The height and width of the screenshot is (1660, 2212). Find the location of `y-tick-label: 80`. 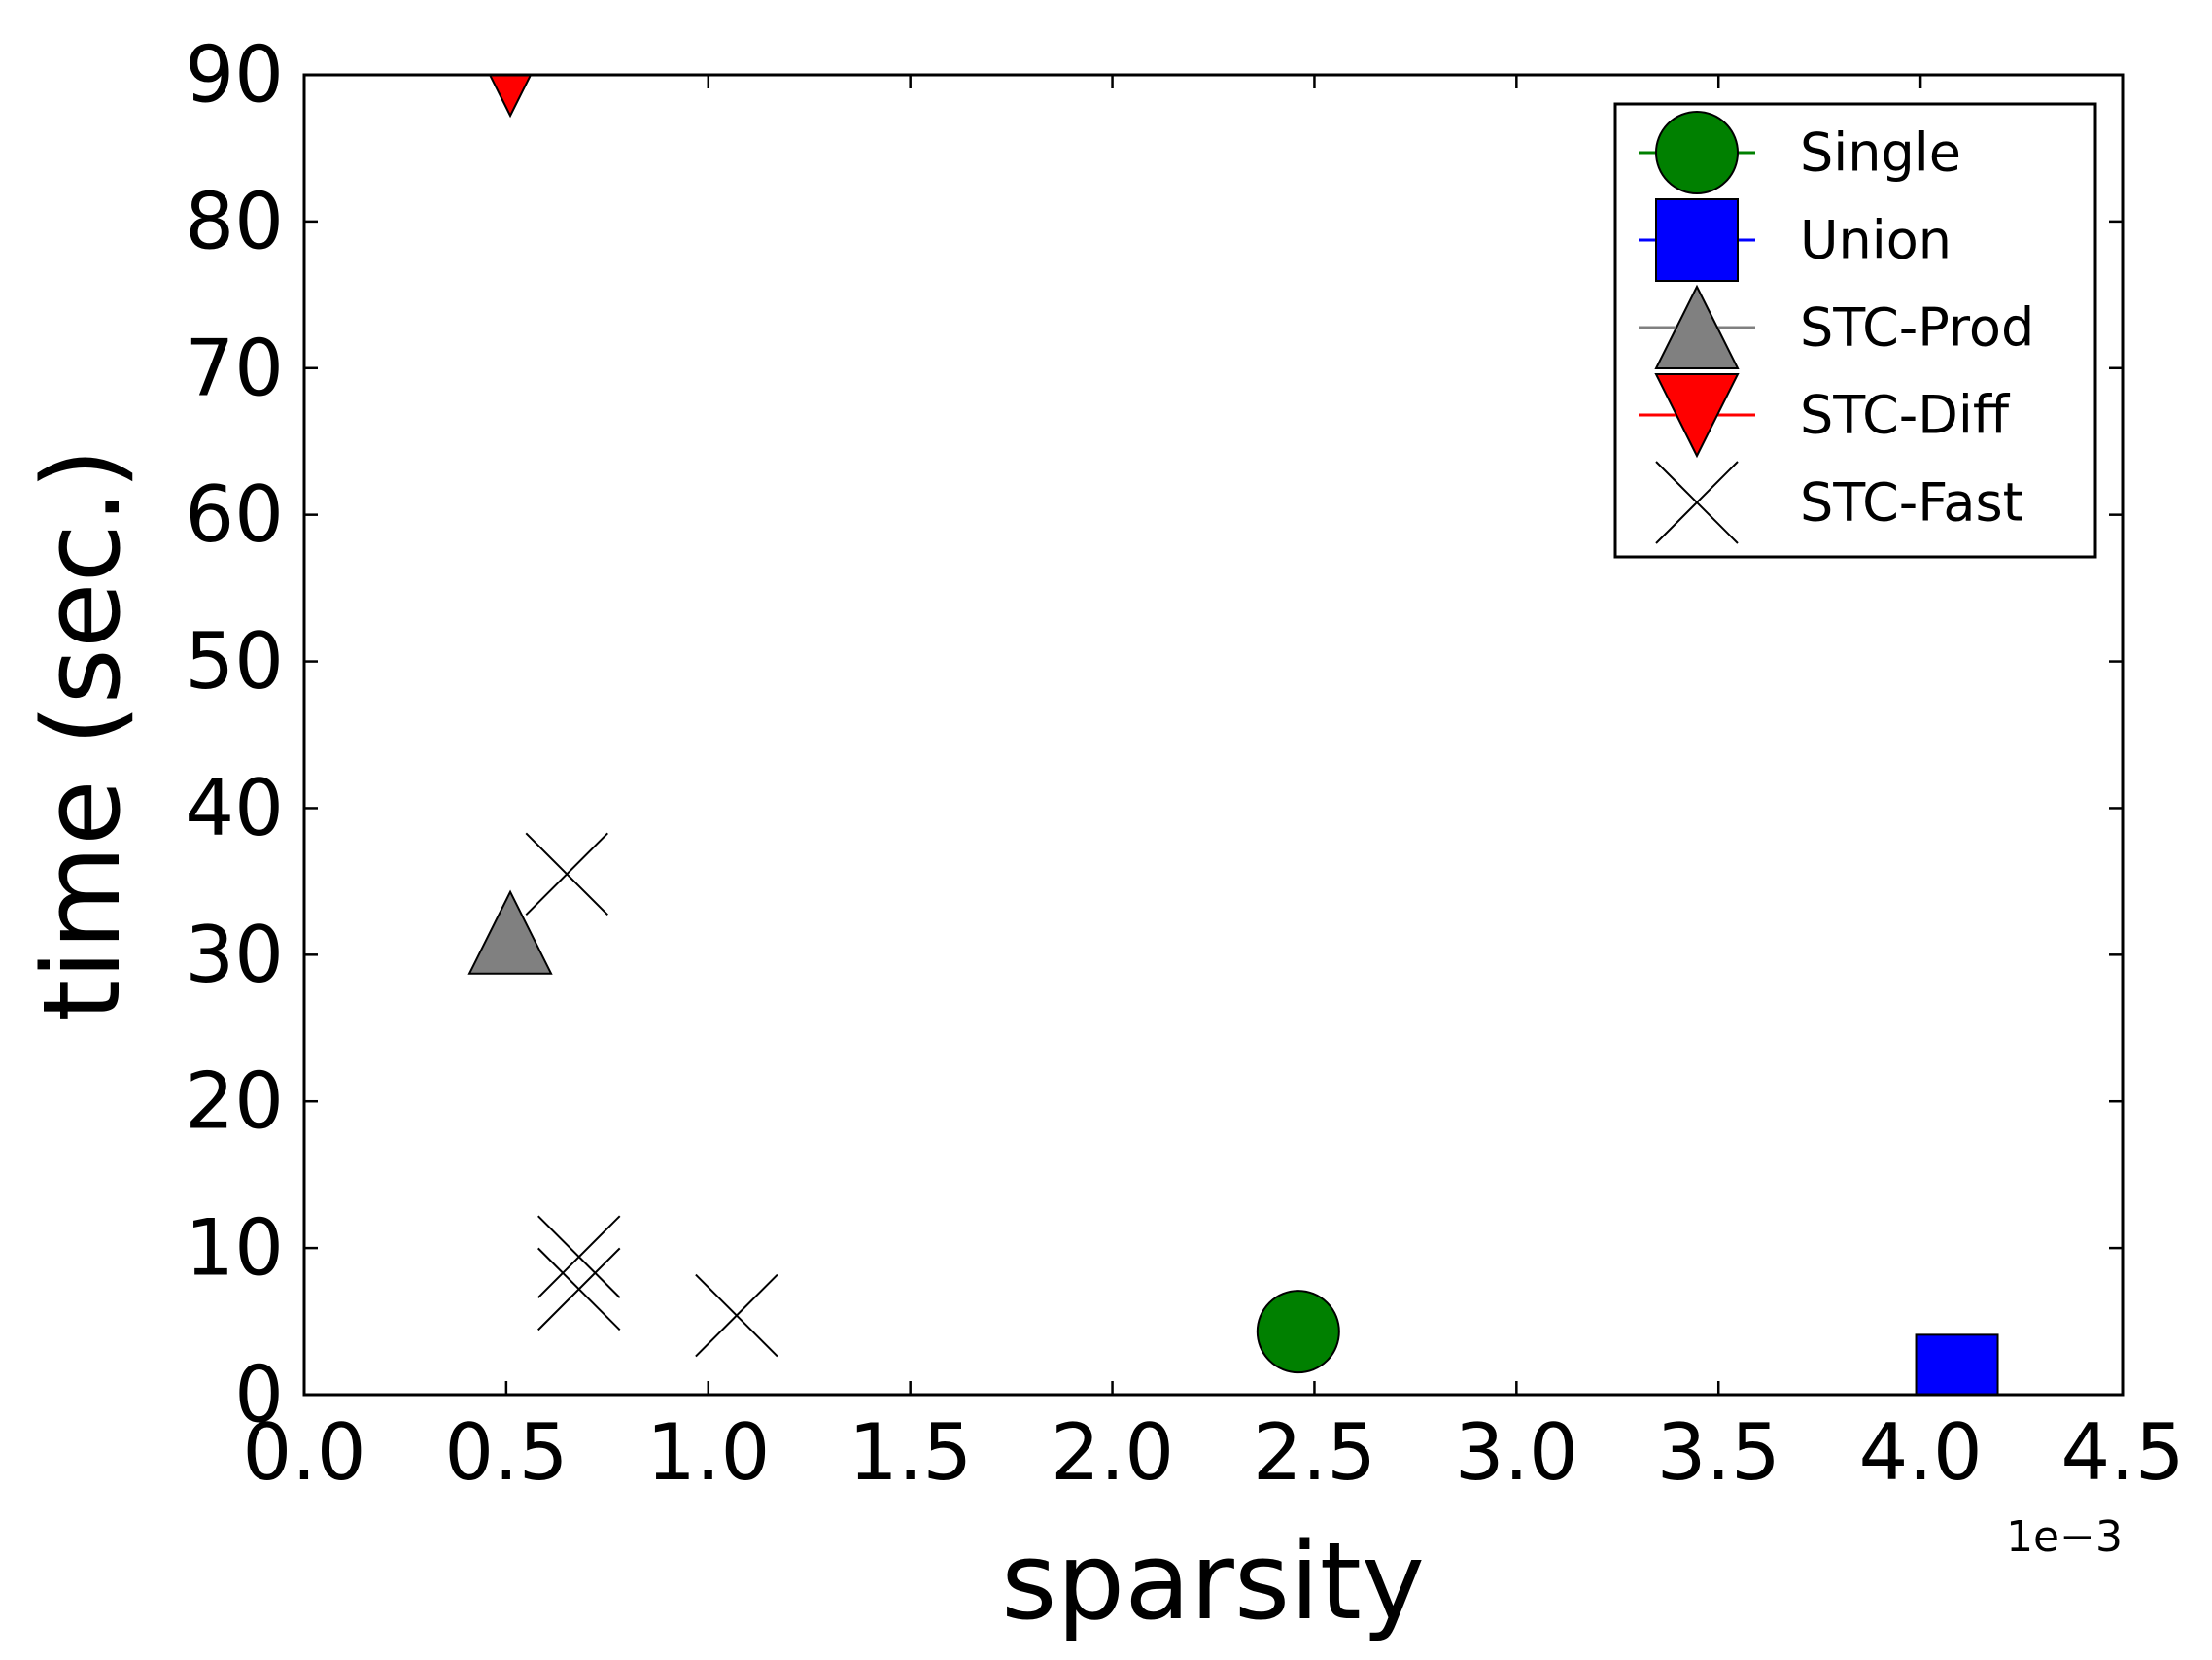

y-tick-label: 80 is located at coordinates (234, 221).